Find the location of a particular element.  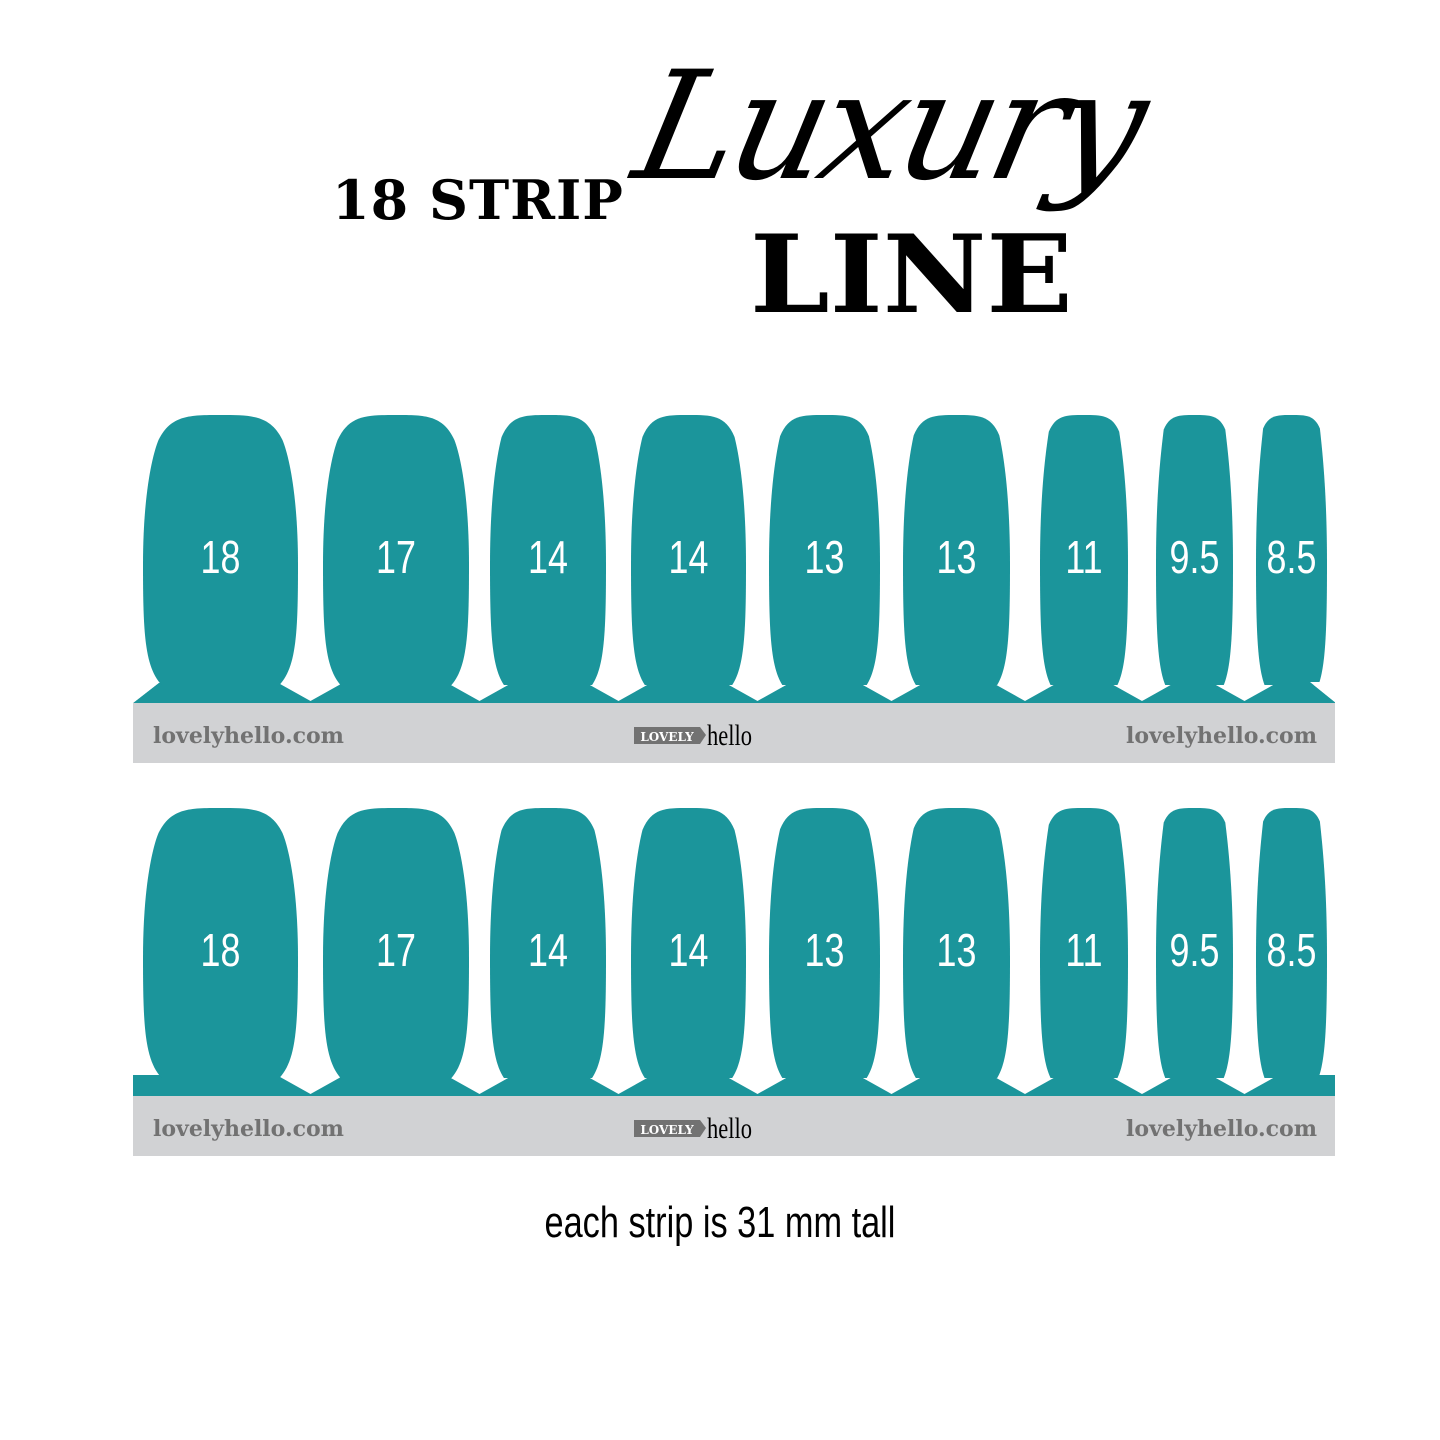

footer-note: each strip is 31 mm tall is located at coordinates (720, 1223).